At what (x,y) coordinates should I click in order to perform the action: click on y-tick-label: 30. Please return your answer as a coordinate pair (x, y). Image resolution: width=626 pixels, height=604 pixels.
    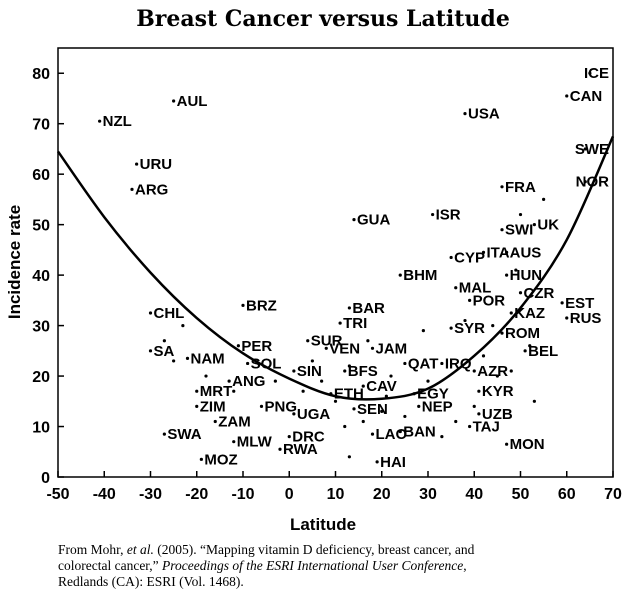
    Looking at the image, I should click on (41, 327).